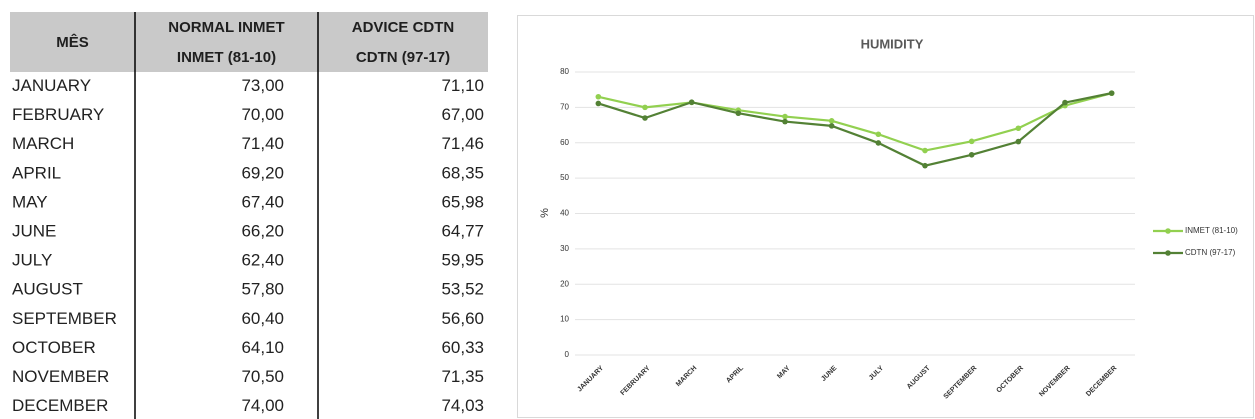  I want to click on value-cell: 64,10, so click(262, 347).